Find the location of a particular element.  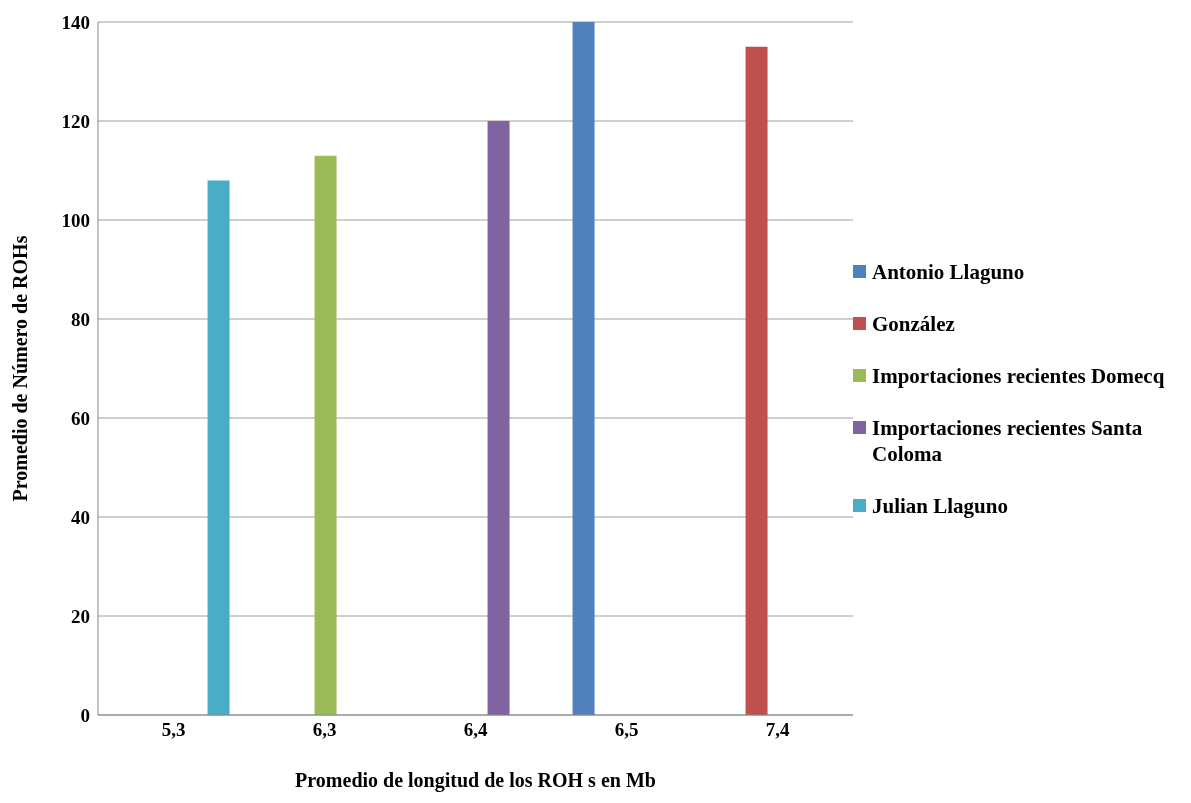

x-tick-label: 7,4 is located at coordinates (777, 730).